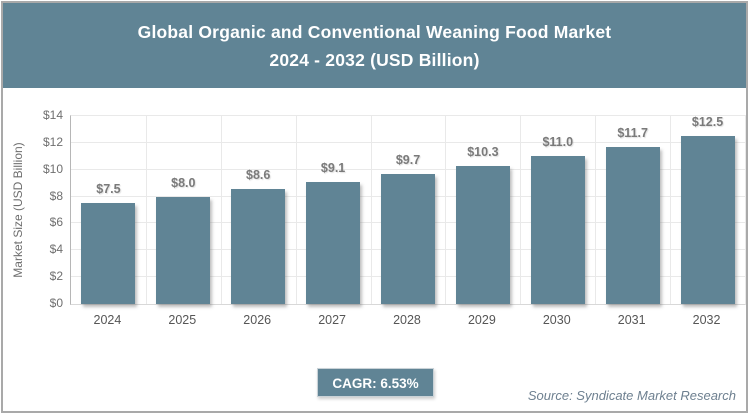  Describe the element at coordinates (706, 320) in the screenshot. I see `x-tick-label: 2032` at that location.